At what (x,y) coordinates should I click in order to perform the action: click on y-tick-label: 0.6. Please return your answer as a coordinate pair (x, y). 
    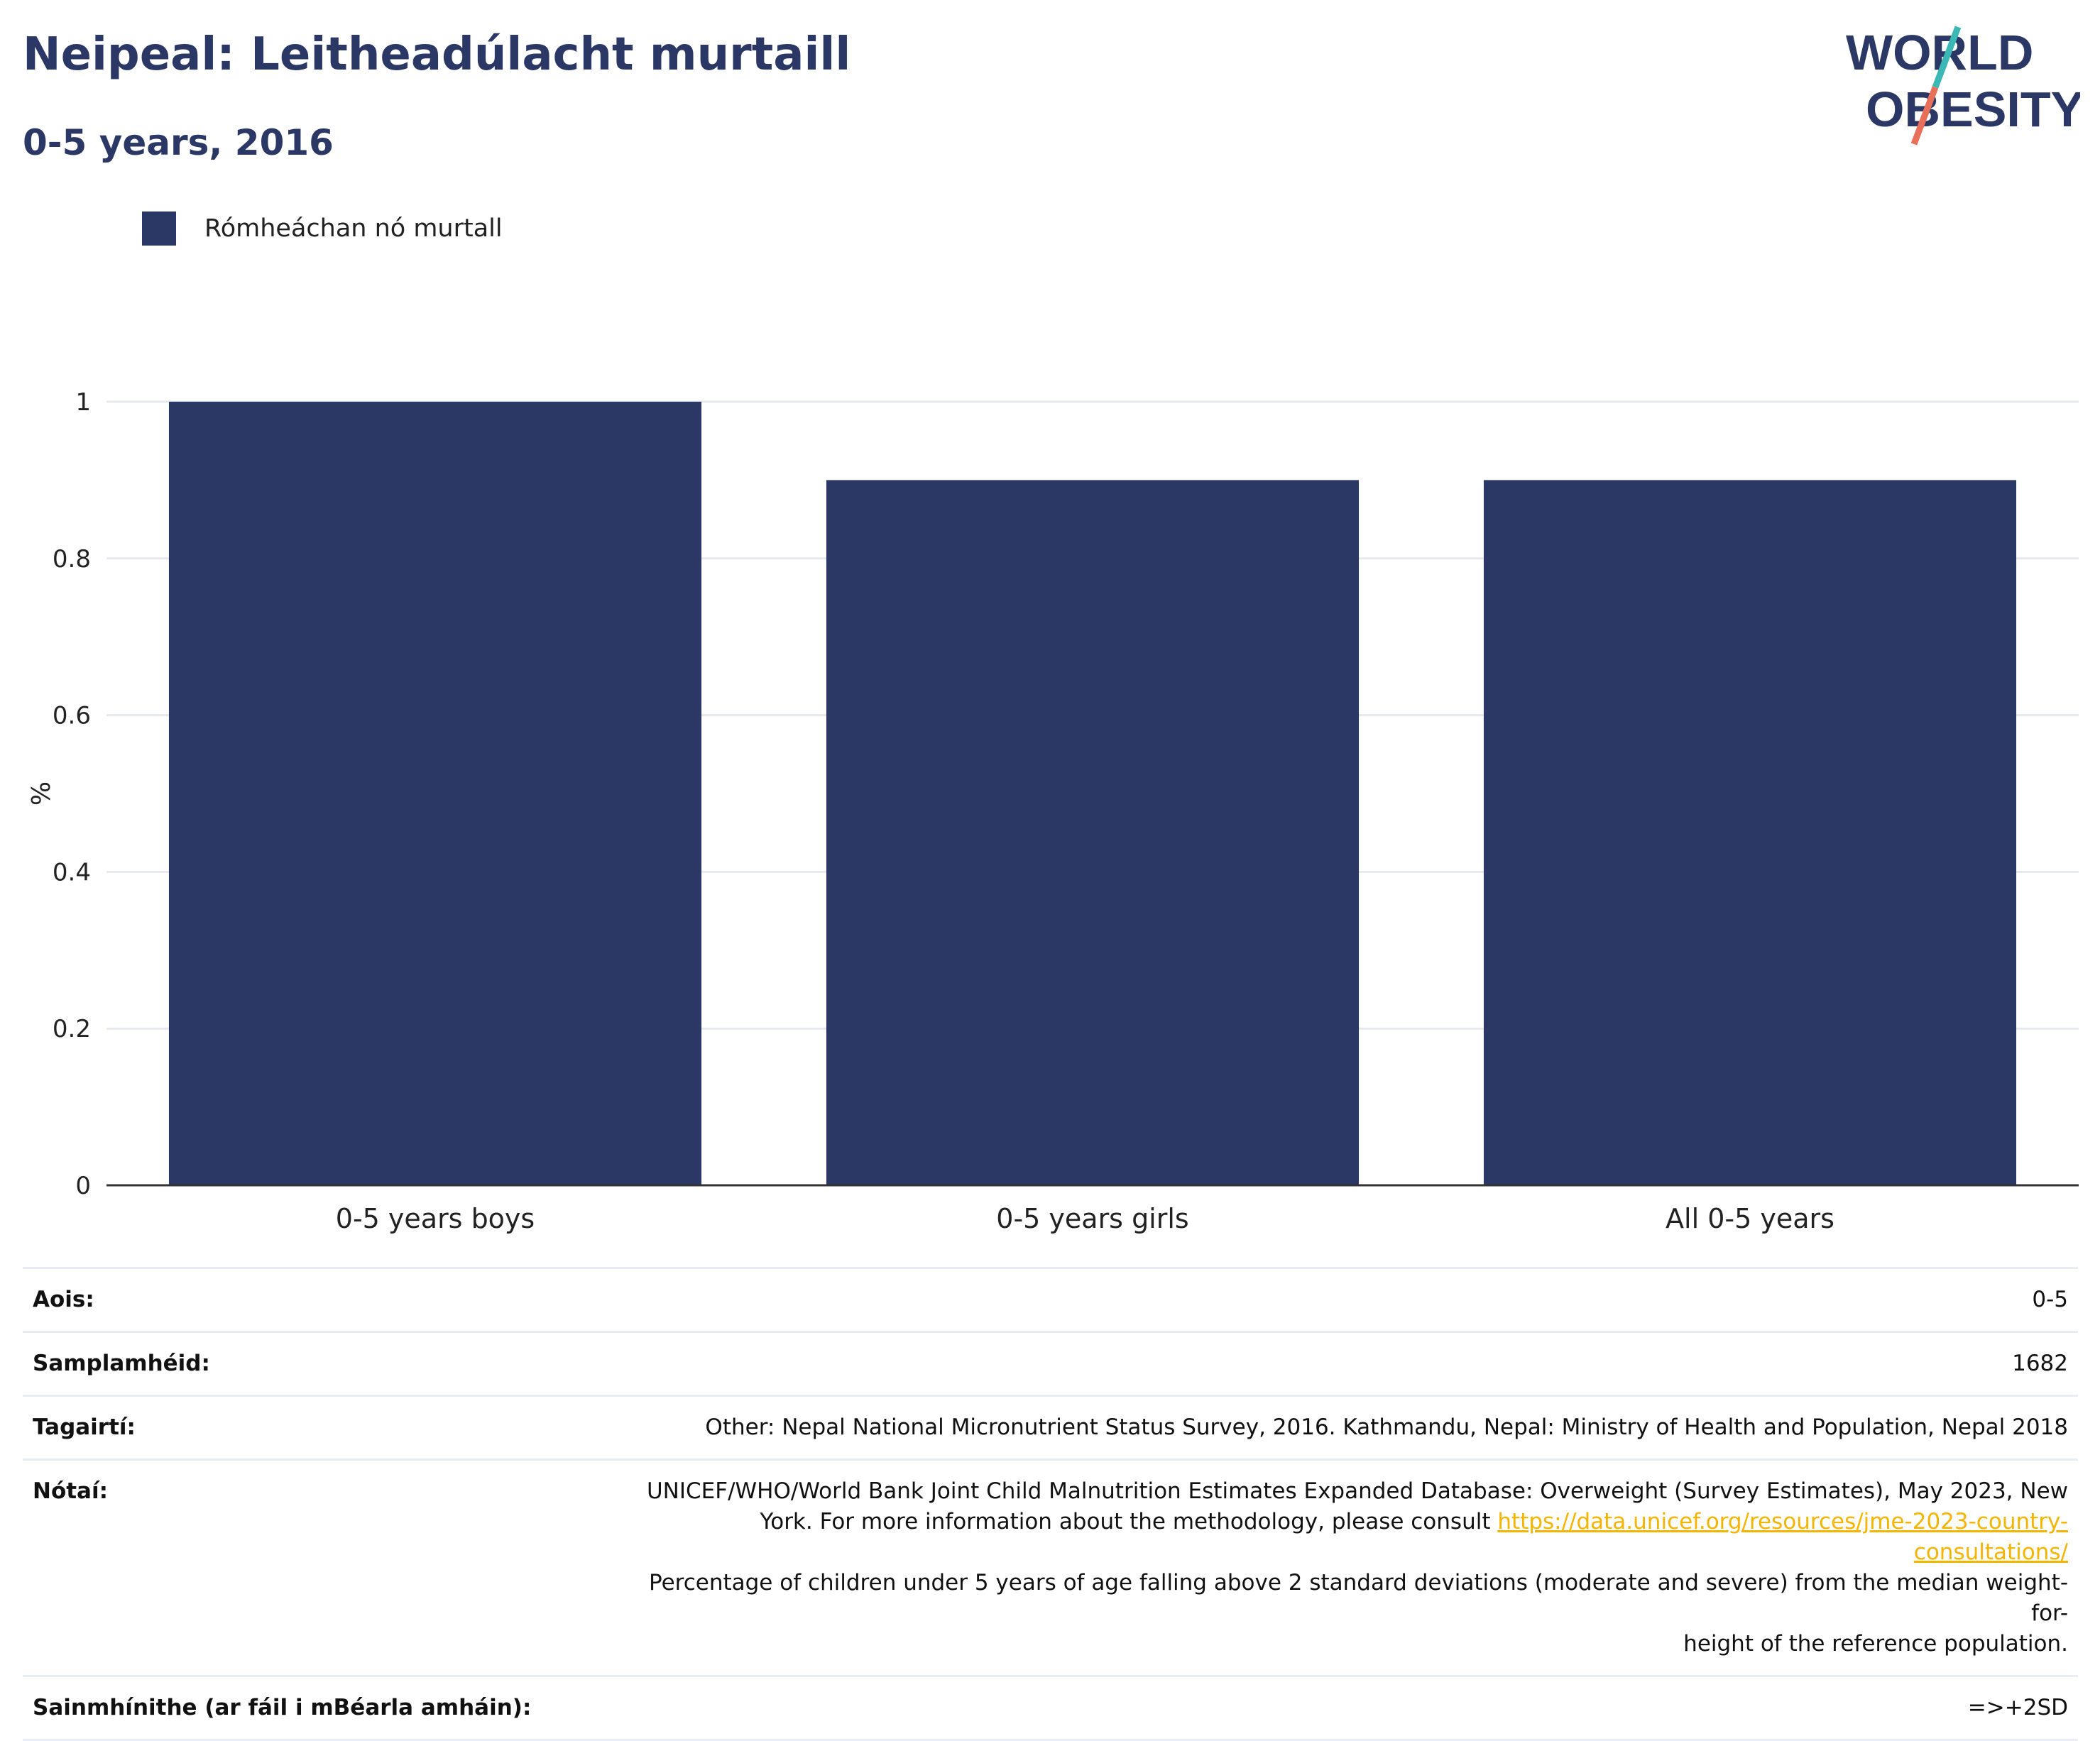
    Looking at the image, I should click on (72, 716).